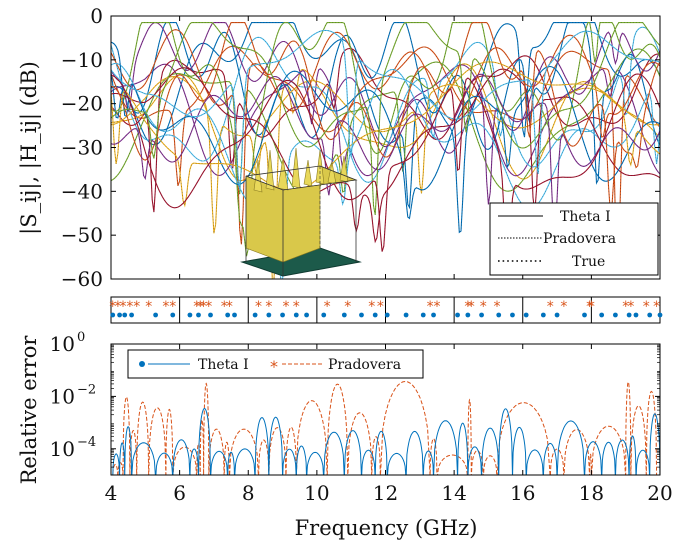  Describe the element at coordinates (579, 239) in the screenshot. I see `legend-pradovera: Pradovera` at that location.